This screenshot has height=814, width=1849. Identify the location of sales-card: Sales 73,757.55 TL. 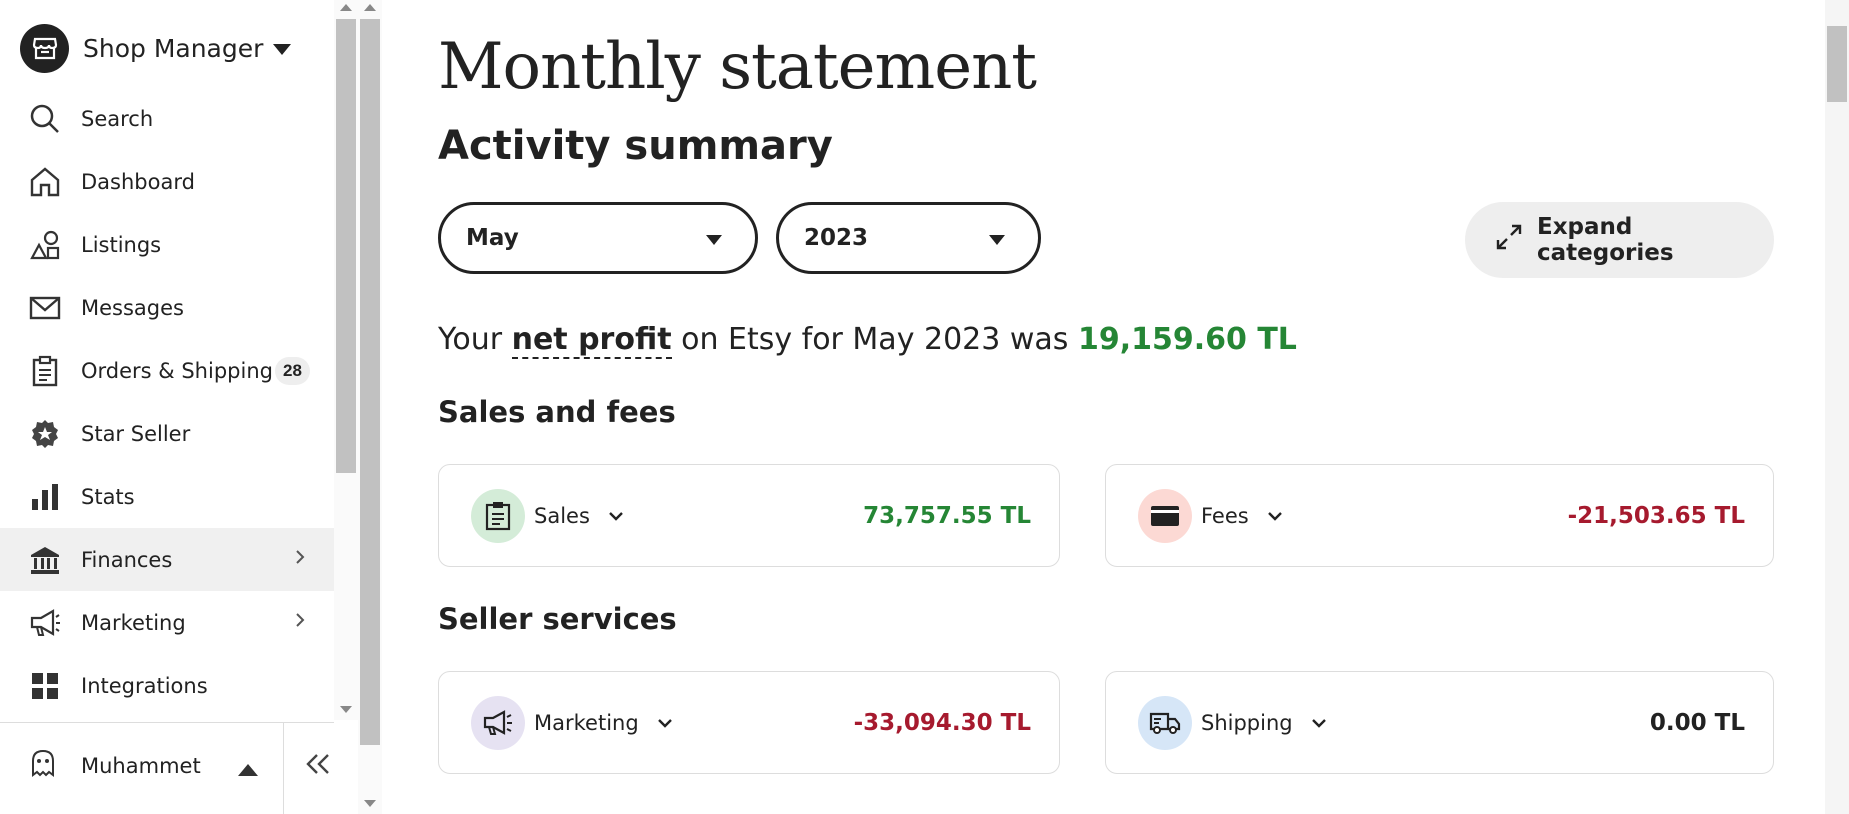
(749, 515).